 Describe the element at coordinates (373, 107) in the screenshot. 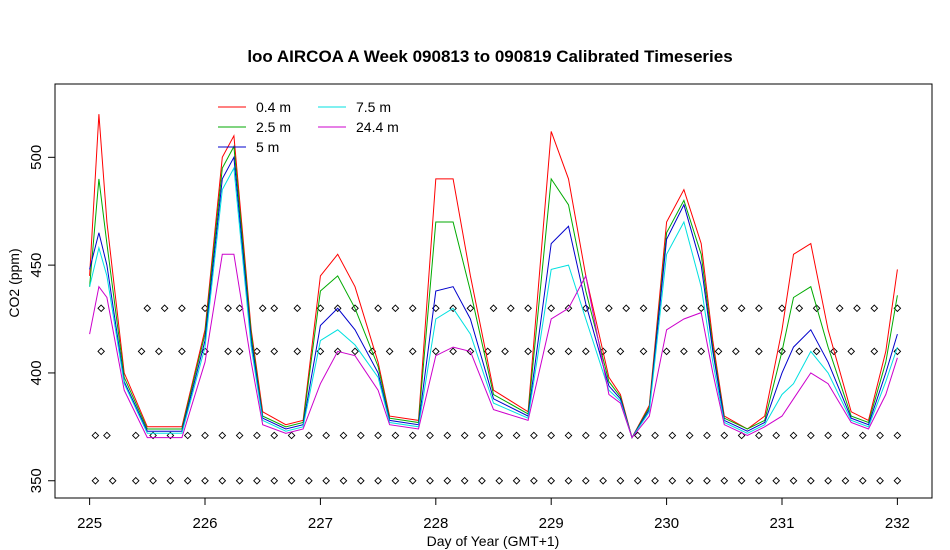

I see `legend-label: 7.5 m` at that location.